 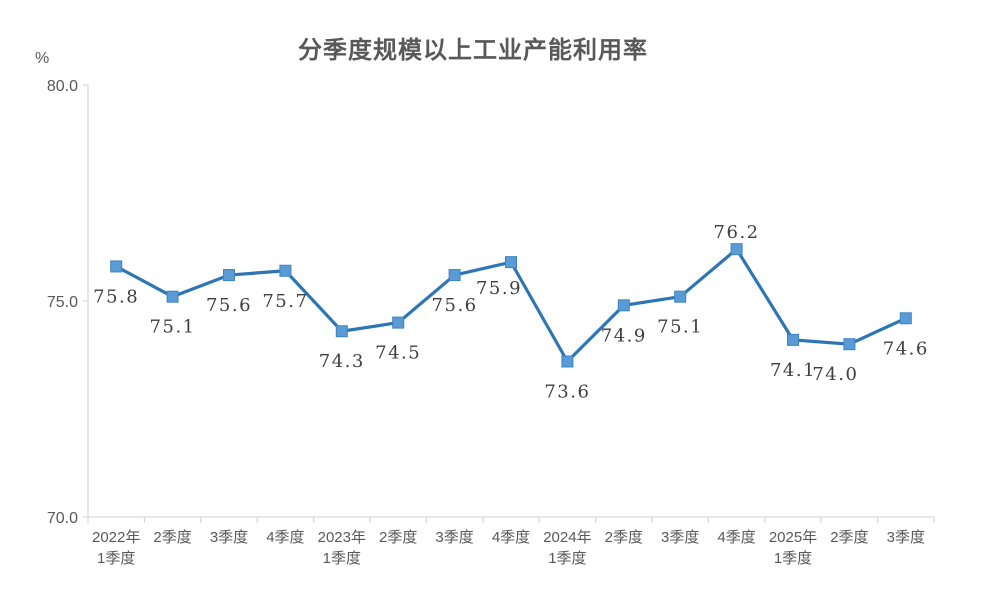 I want to click on y-axis-tick-label: 70.0, so click(x=62, y=518).